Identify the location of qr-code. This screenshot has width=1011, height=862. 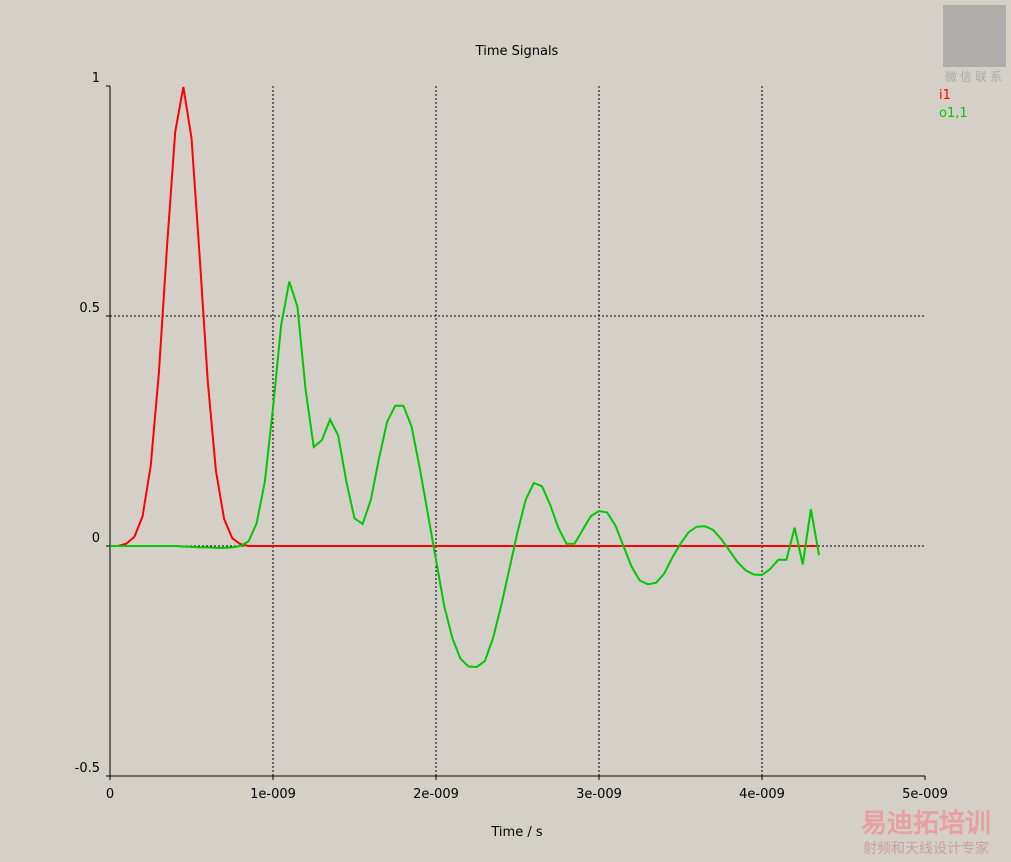
(974, 36).